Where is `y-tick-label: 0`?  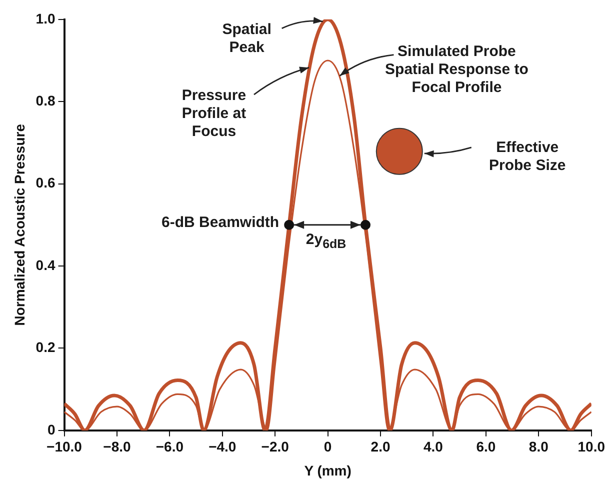
y-tick-label: 0 is located at coordinates (51, 429).